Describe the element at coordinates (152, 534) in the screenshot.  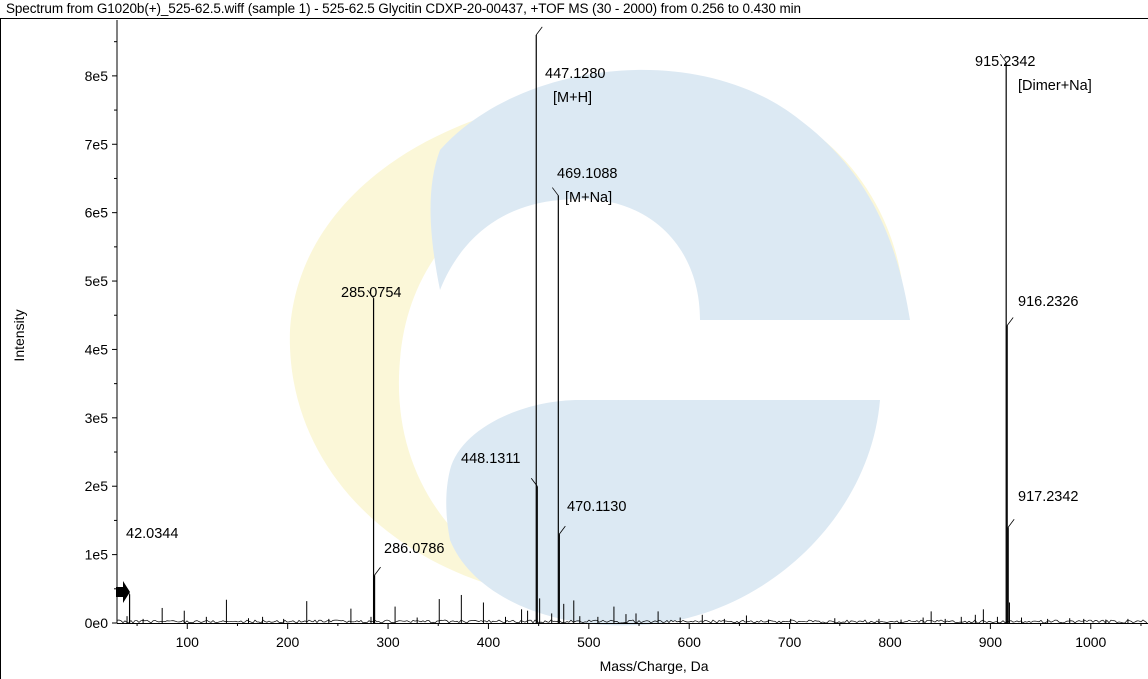
I see `peak-mz-label: 42.0344` at that location.